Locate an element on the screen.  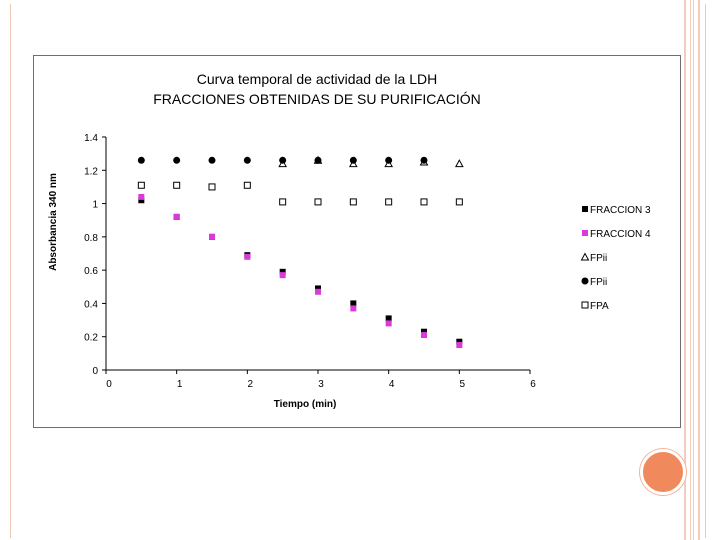
x-tick-label: 1 is located at coordinates (180, 384).